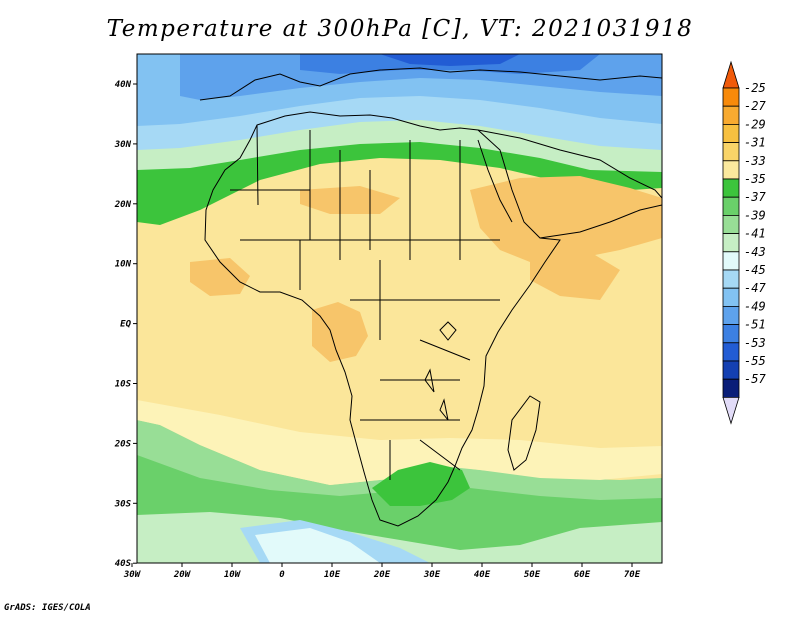 This screenshot has height=618, width=800. Describe the element at coordinates (432, 575) in the screenshot. I see `lon-tick-label: 30E` at that location.